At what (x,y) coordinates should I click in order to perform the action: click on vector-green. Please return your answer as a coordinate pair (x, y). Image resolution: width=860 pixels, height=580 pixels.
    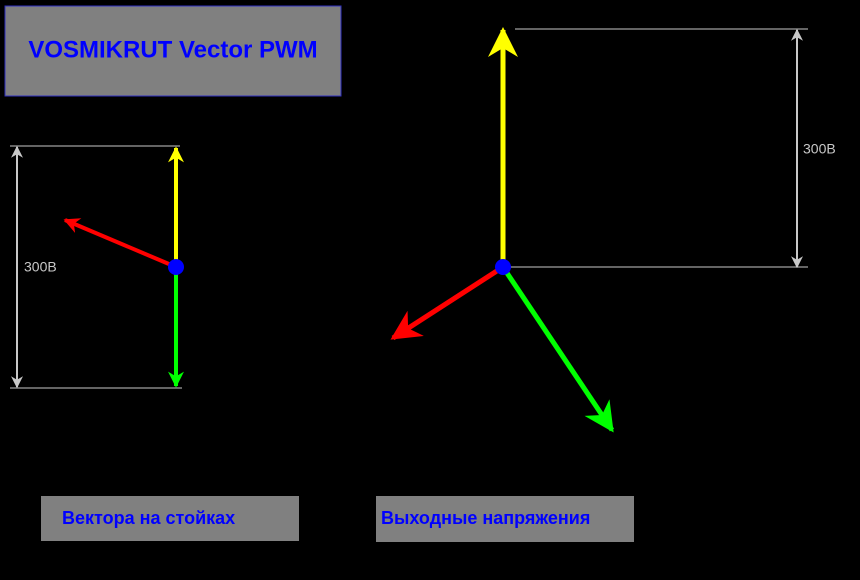
    Looking at the image, I should click on (557, 349).